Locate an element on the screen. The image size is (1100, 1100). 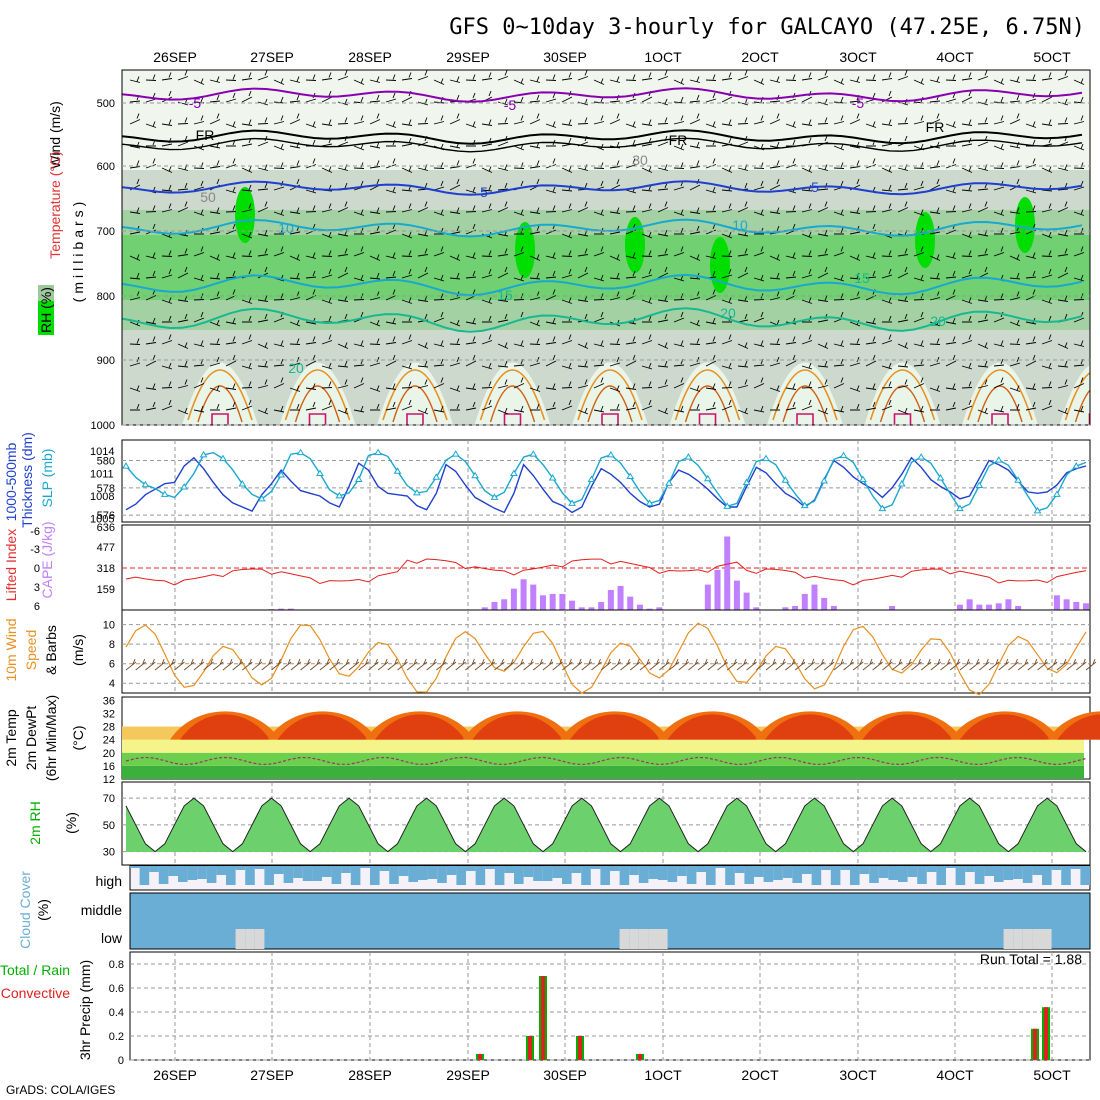
top-date-label: 1OCT is located at coordinates (663, 57).